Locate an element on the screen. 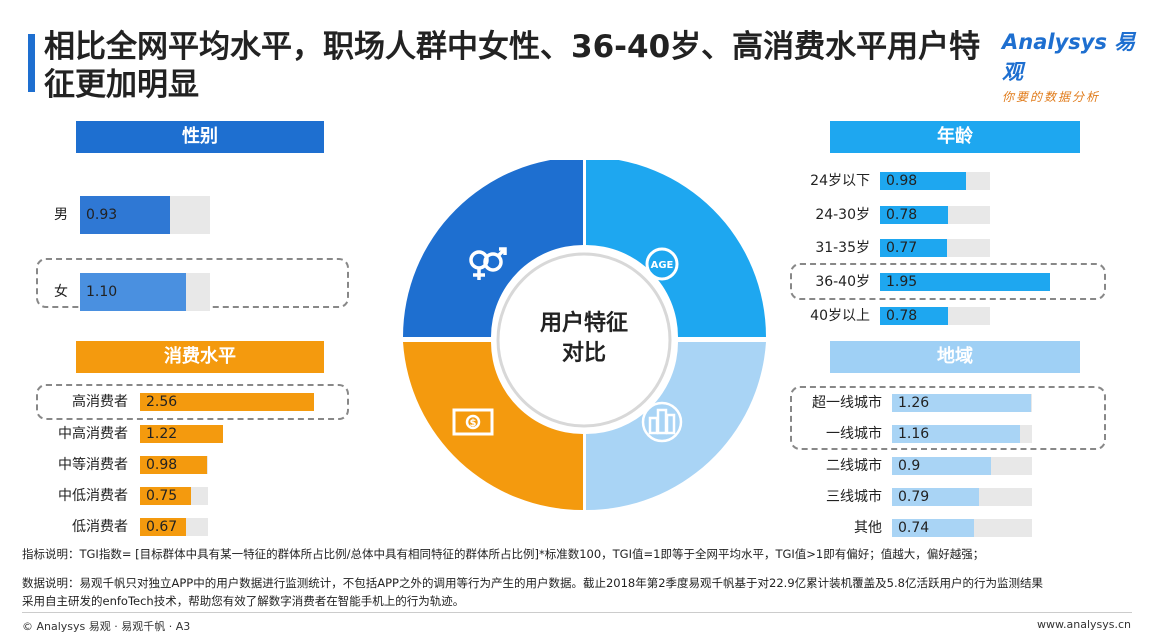 The width and height of the screenshot is (1153, 638). bar-track: 1.26 is located at coordinates (962, 403).